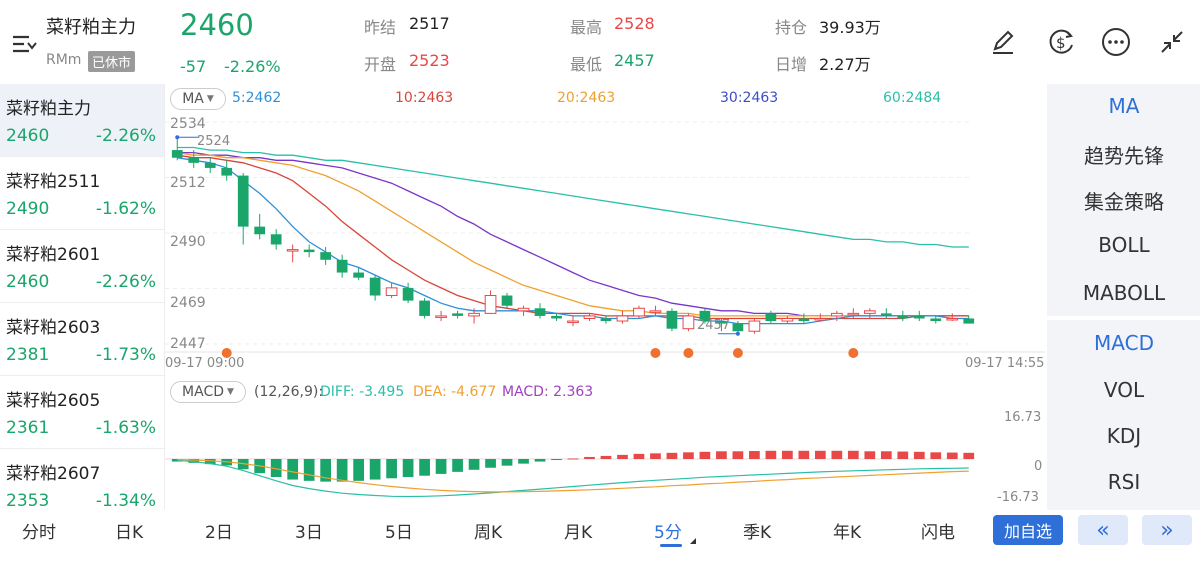 The height and width of the screenshot is (567, 1200). I want to click on ma-selector: MA ▼, so click(198, 99).